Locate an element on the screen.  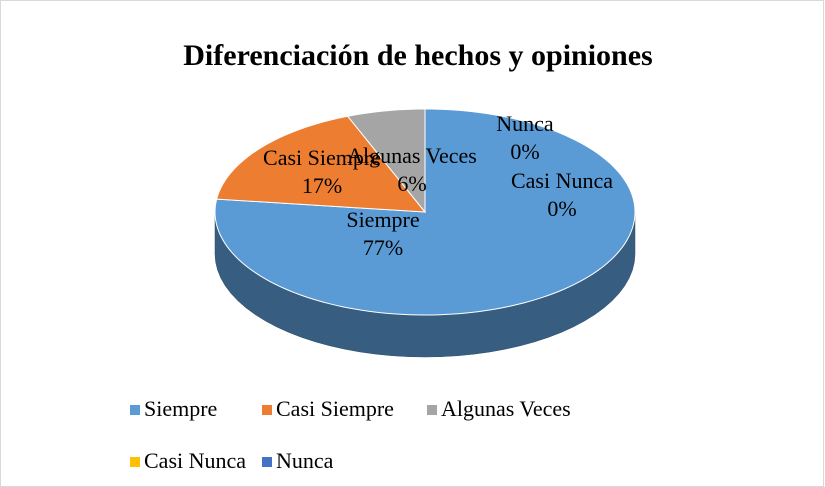
data-label-category: Algunas Veces is located at coordinates (412, 155).